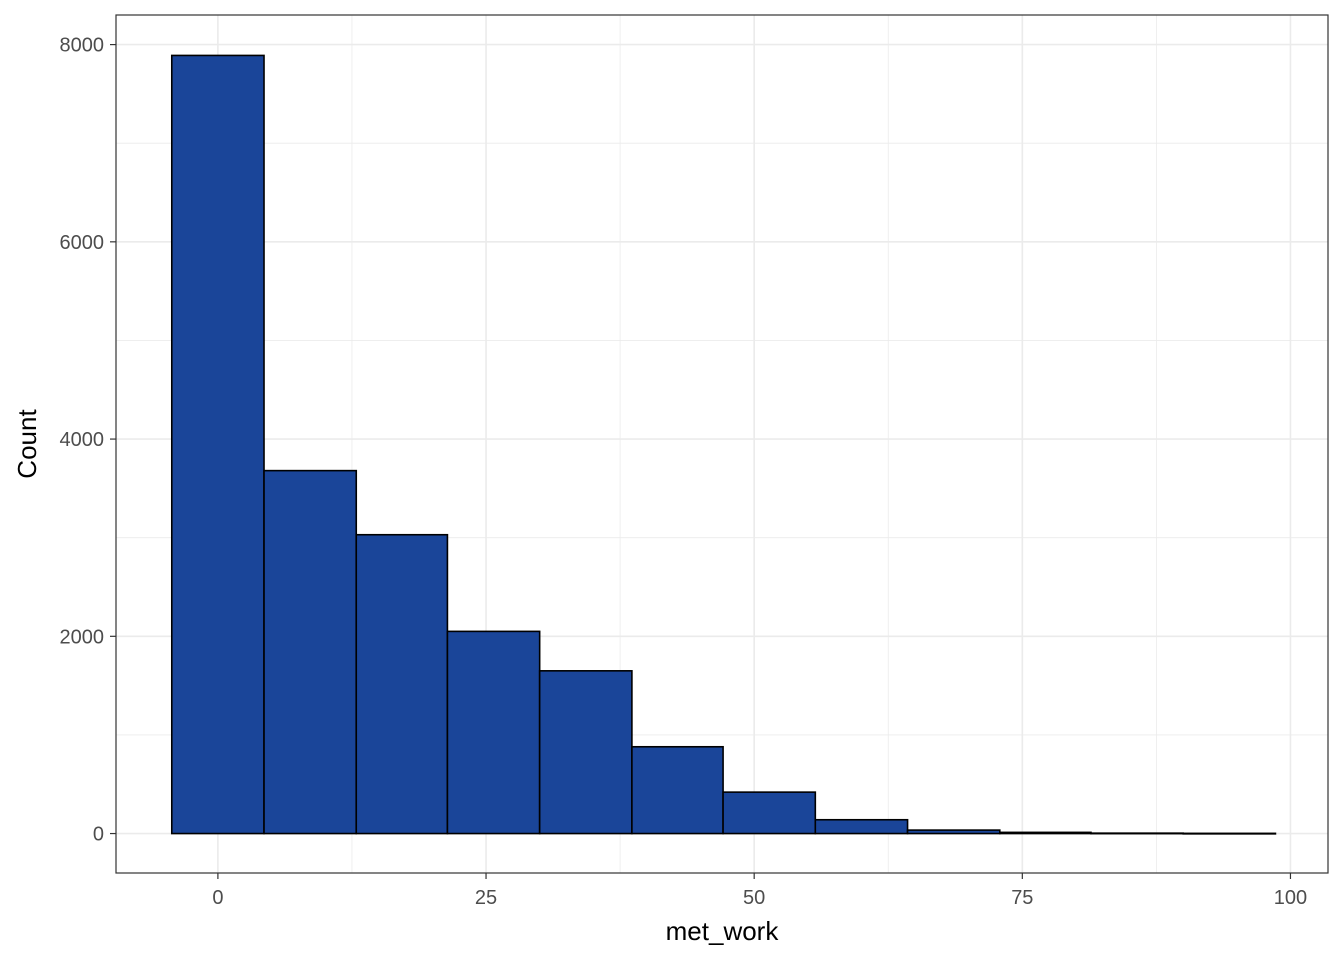 This screenshot has height=960, width=1344. I want to click on x-tick-label: 75, so click(1022, 898).